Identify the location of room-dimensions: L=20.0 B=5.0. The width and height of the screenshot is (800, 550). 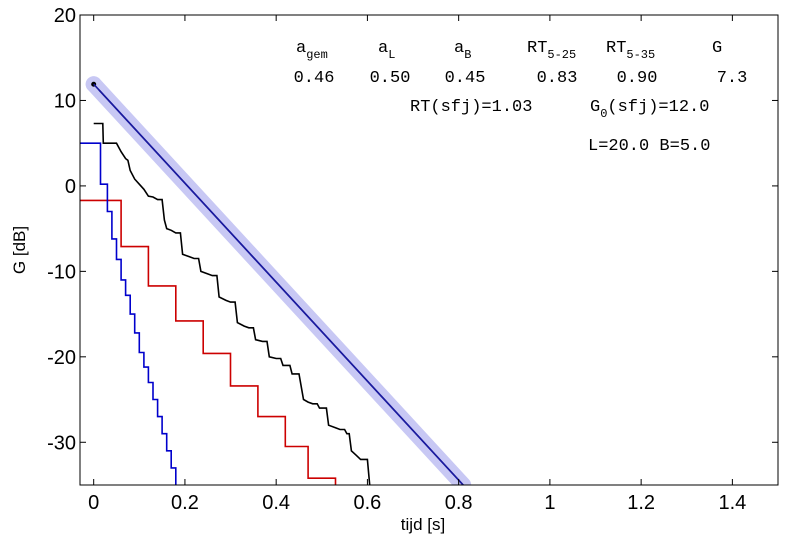
(649, 146).